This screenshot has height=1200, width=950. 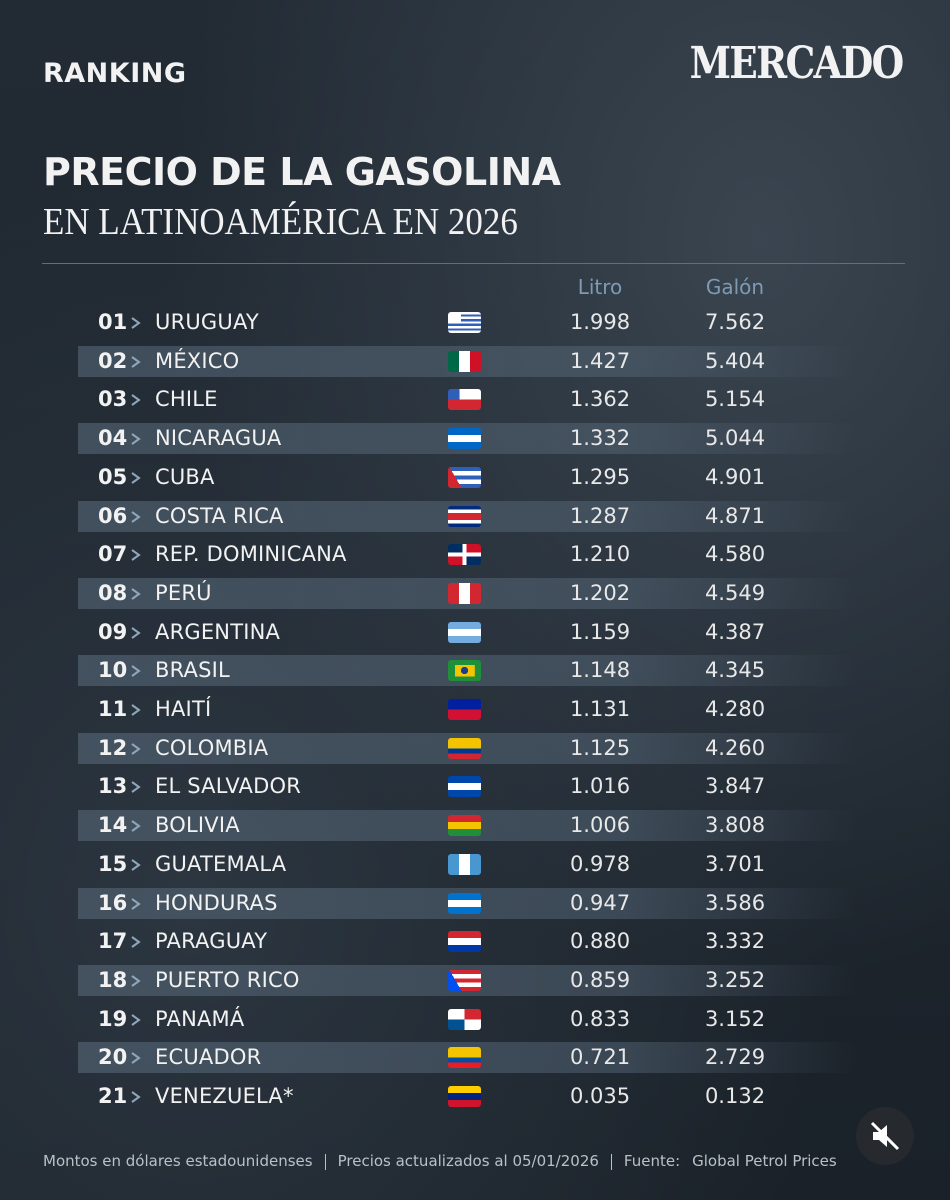 I want to click on table-row: 19 PANAMÁ 0.833 3.152, so click(x=468, y=1019).